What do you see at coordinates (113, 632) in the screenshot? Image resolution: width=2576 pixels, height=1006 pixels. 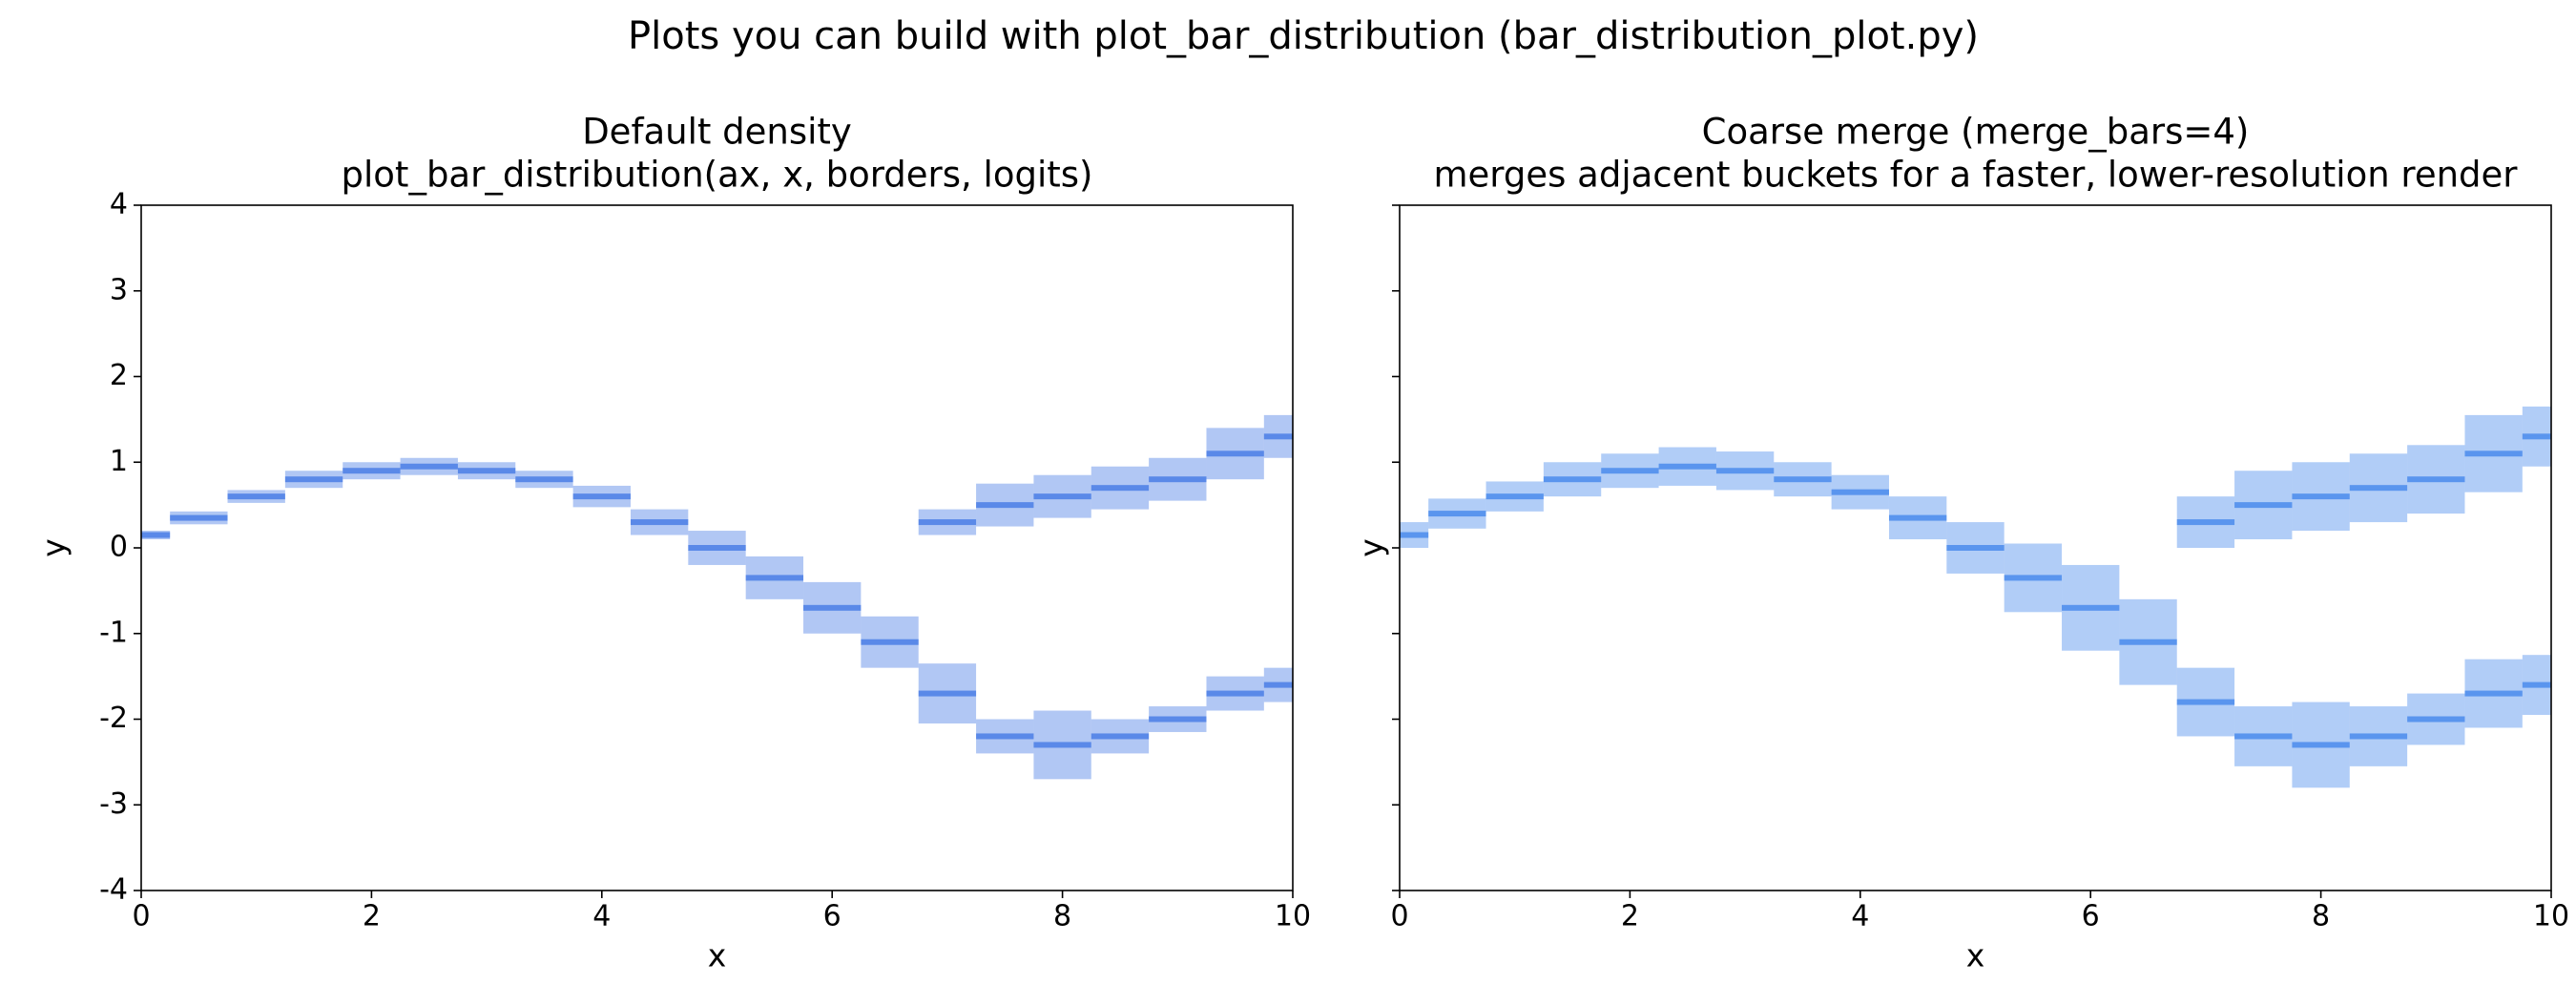 I see `y-tick-label: -1` at bounding box center [113, 632].